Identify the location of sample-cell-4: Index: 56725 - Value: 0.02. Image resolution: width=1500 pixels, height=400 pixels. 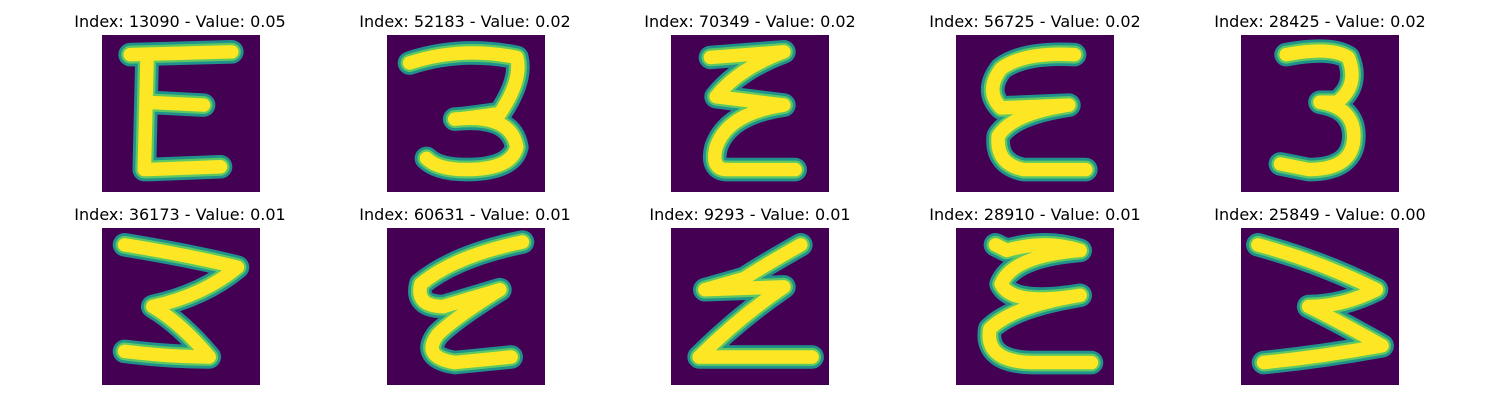
(1035, 95).